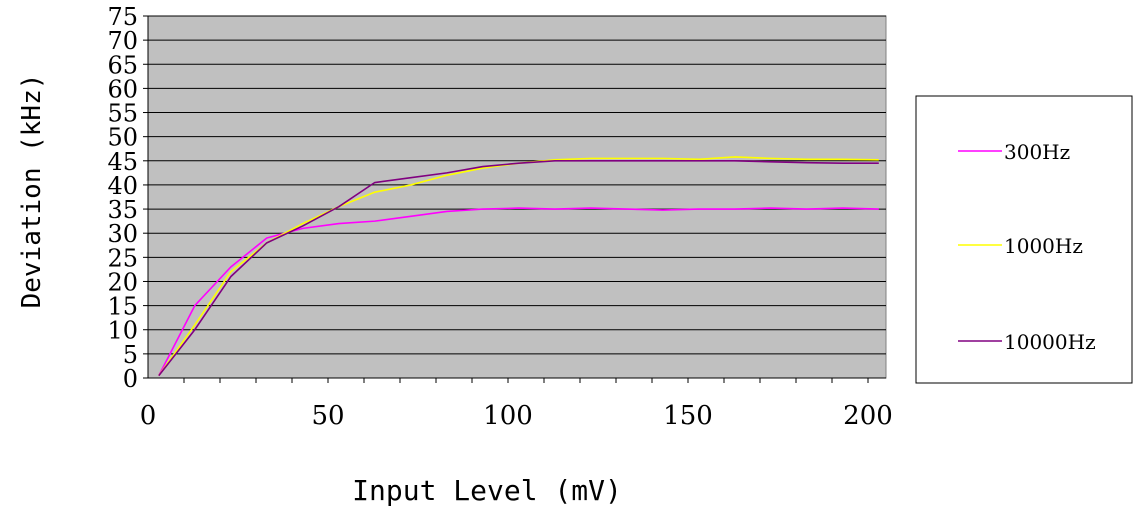 The width and height of the screenshot is (1134, 506). Describe the element at coordinates (868, 416) in the screenshot. I see `x-tick-label: 200` at that location.